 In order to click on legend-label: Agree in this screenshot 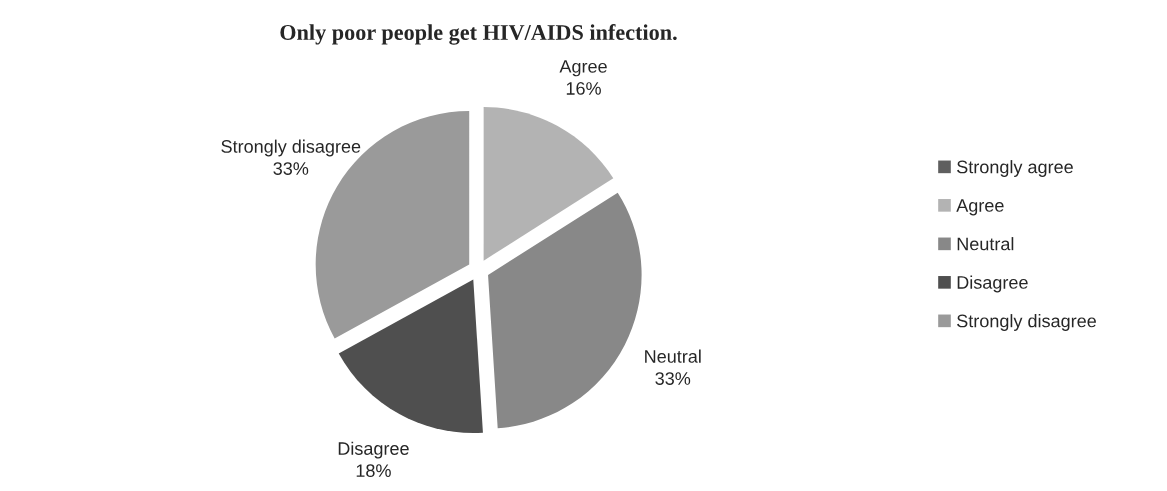, I will do `click(980, 207)`.